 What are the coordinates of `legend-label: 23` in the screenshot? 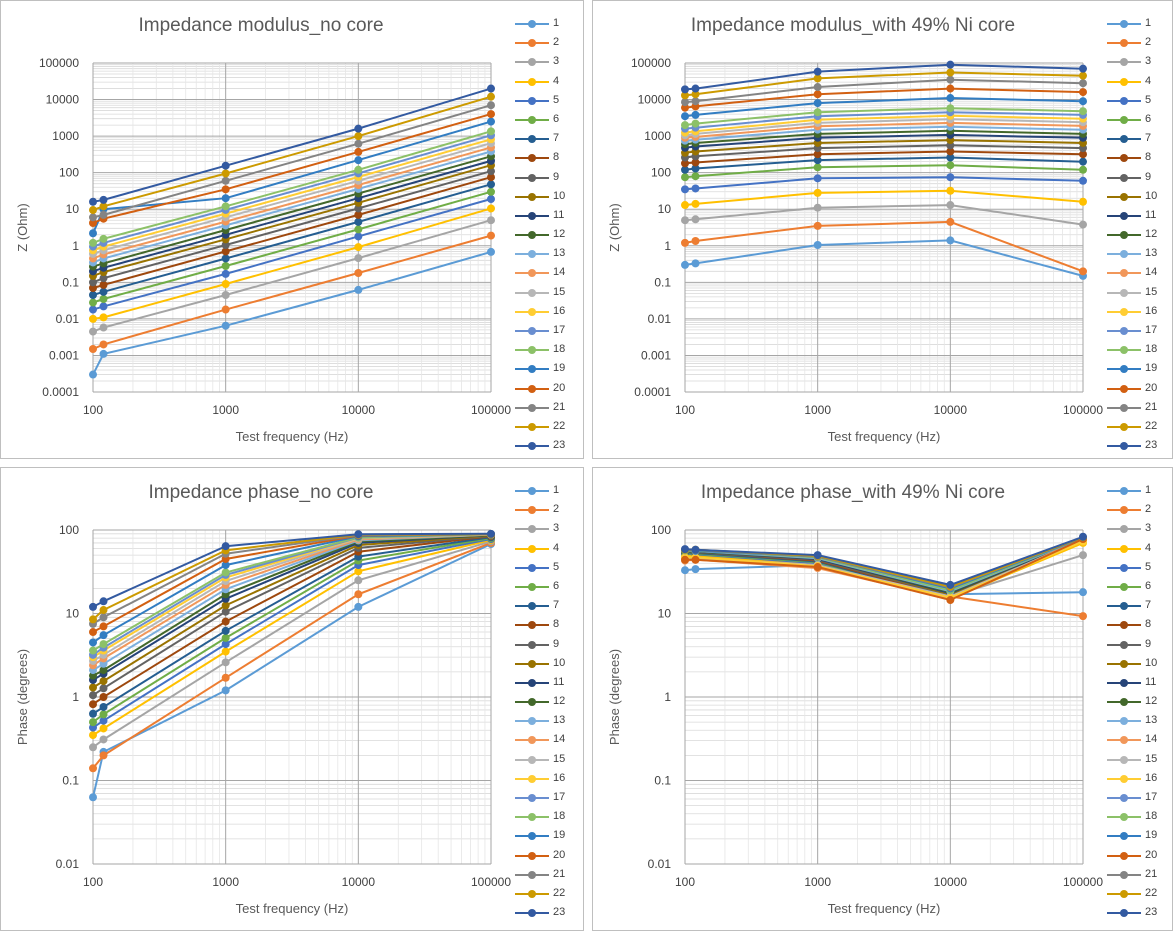 It's located at (1151, 912).